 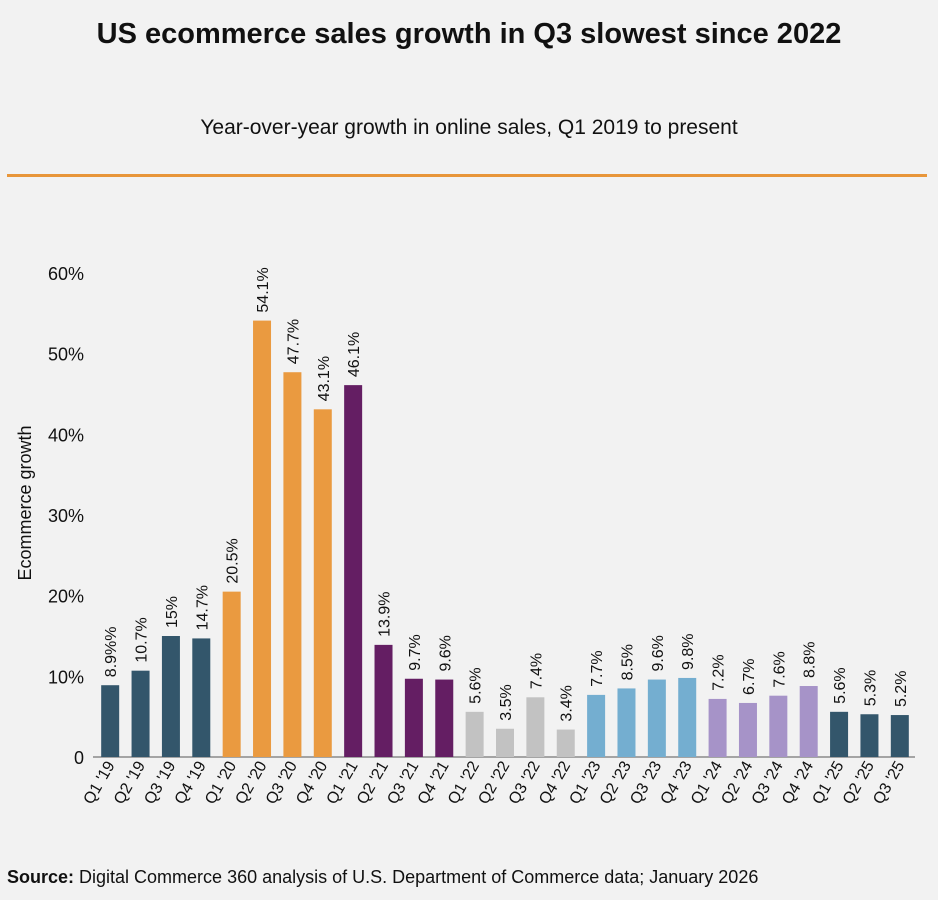 What do you see at coordinates (191, 782) in the screenshot?
I see `x-tick-label: Q4 '19` at bounding box center [191, 782].